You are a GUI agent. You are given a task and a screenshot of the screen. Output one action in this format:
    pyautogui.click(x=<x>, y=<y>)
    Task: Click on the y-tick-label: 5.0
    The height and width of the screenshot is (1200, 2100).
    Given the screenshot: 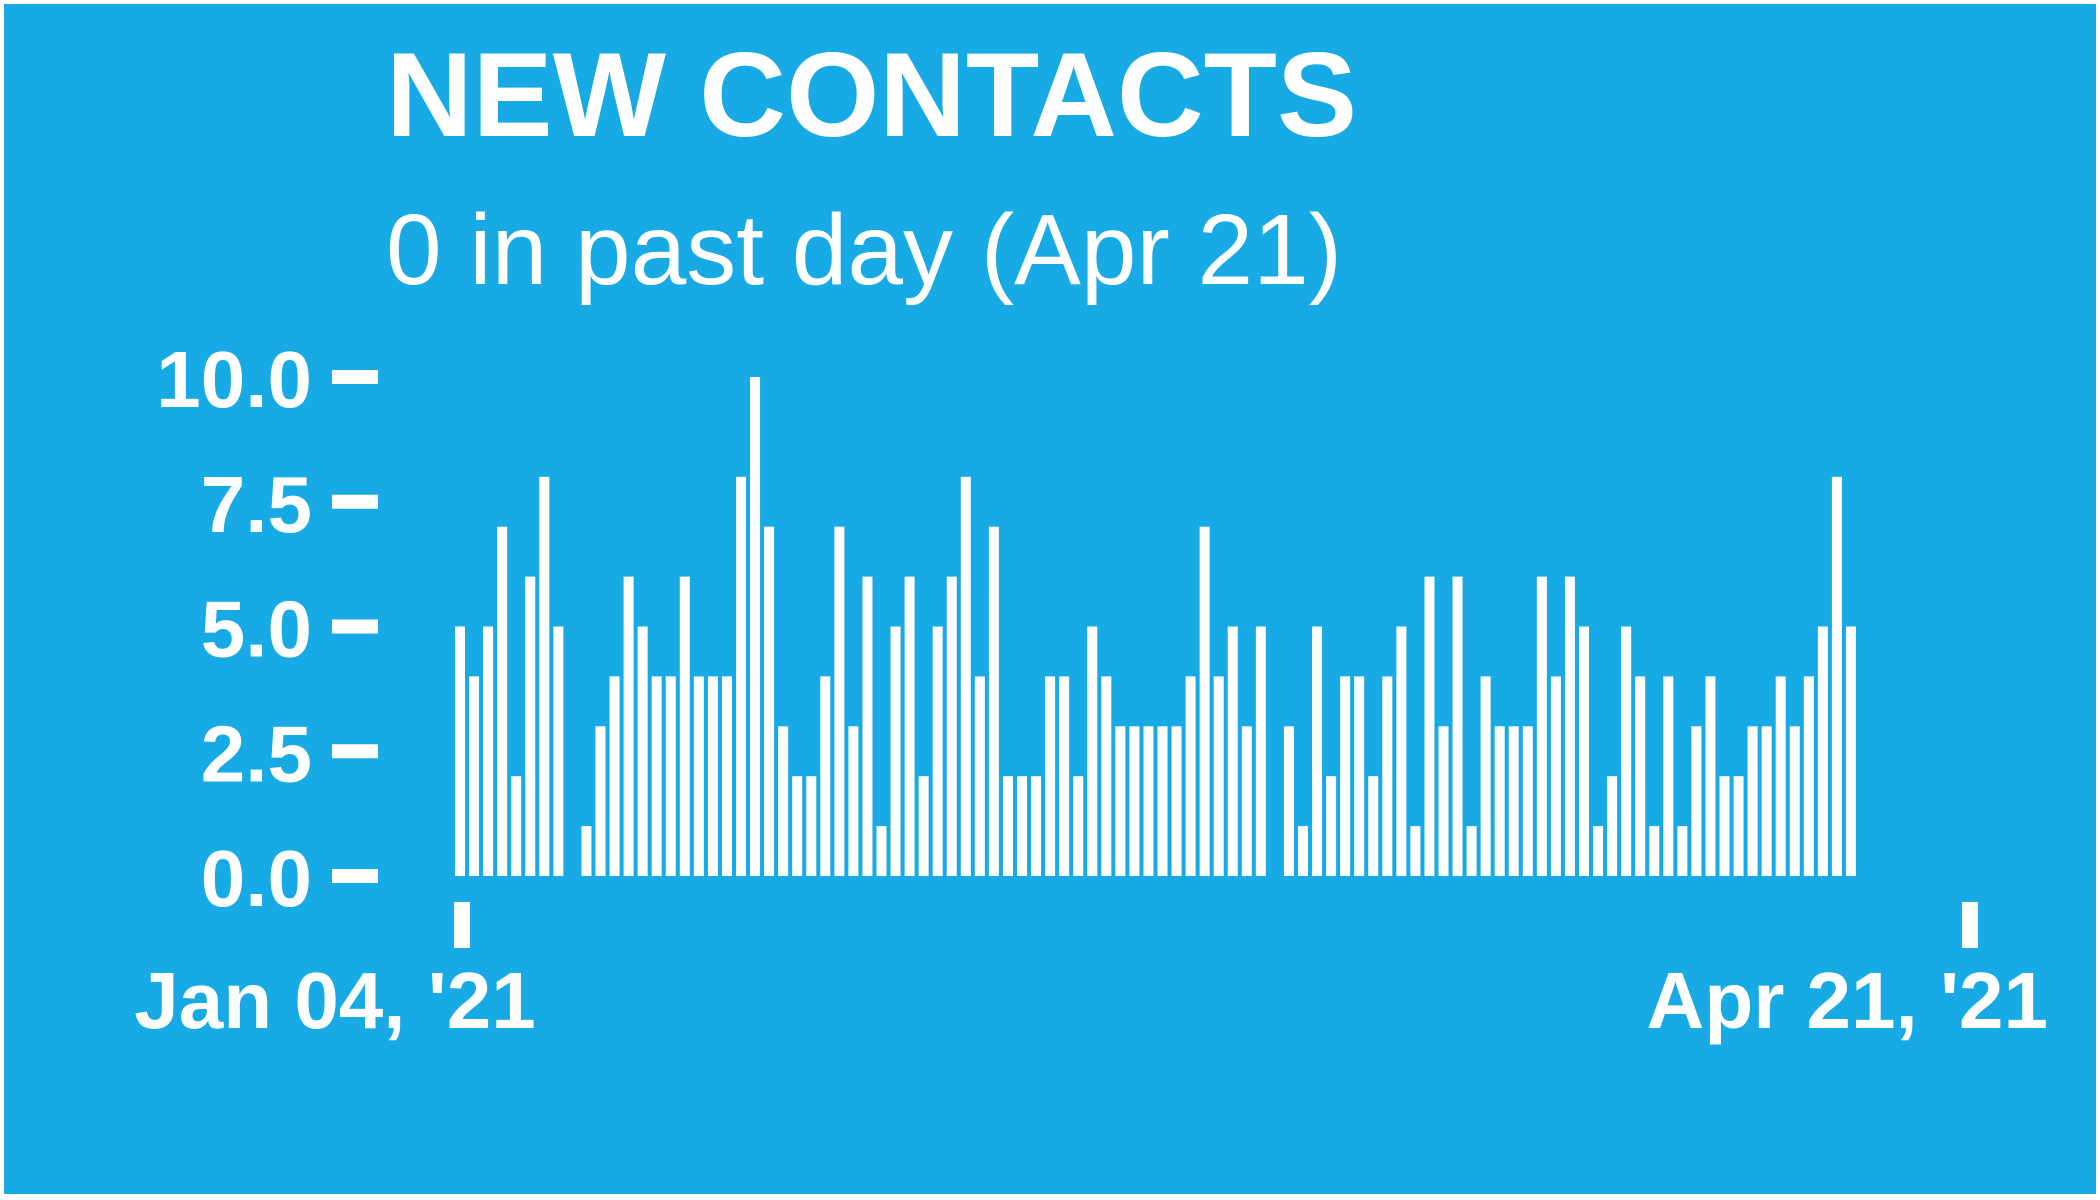 What is the action you would take?
    pyautogui.click(x=256, y=629)
    